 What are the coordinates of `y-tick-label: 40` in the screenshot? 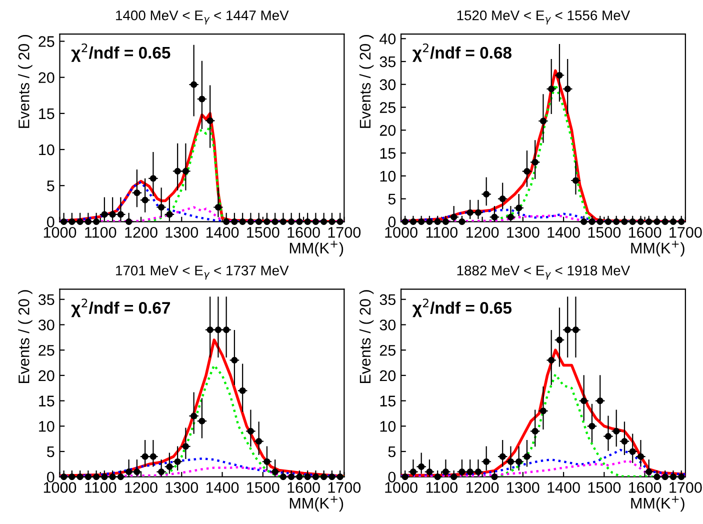 It's located at (388, 39).